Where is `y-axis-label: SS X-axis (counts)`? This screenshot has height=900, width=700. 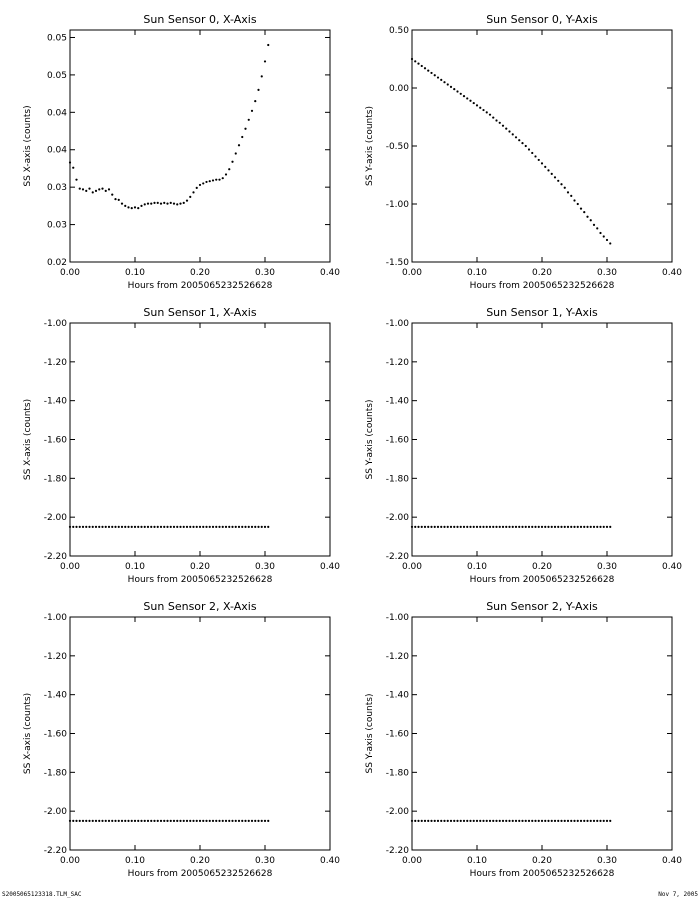
y-axis-label: SS X-axis (counts) is located at coordinates (28, 733).